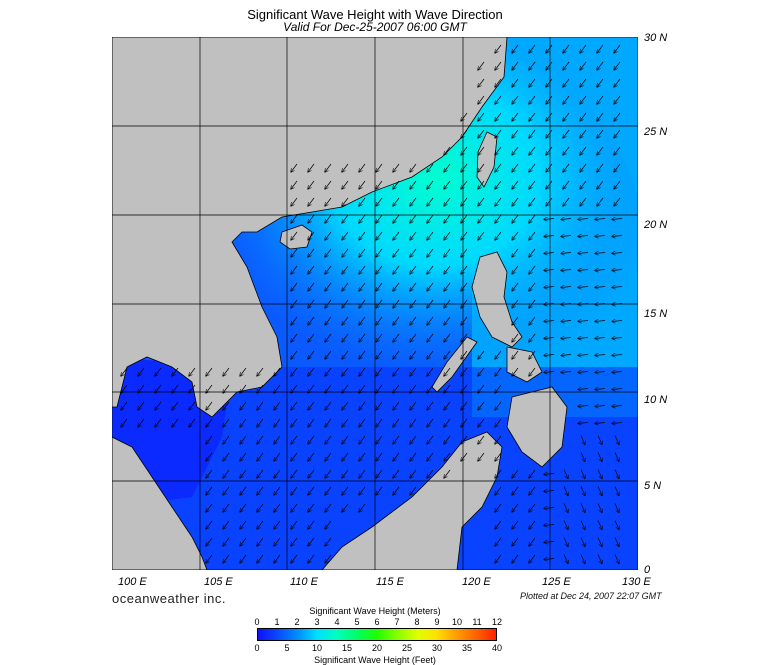 This screenshot has width=775, height=665. I want to click on legend-meter-tick: 2, so click(297, 622).